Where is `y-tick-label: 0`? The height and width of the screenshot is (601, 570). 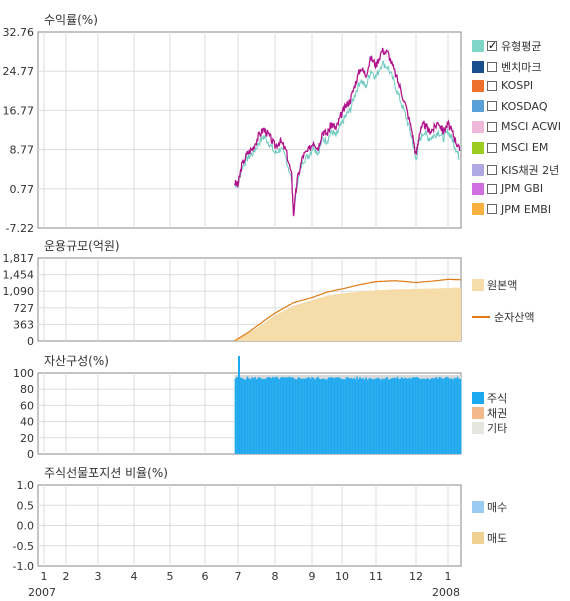 y-tick-label: 0 is located at coordinates (30, 341).